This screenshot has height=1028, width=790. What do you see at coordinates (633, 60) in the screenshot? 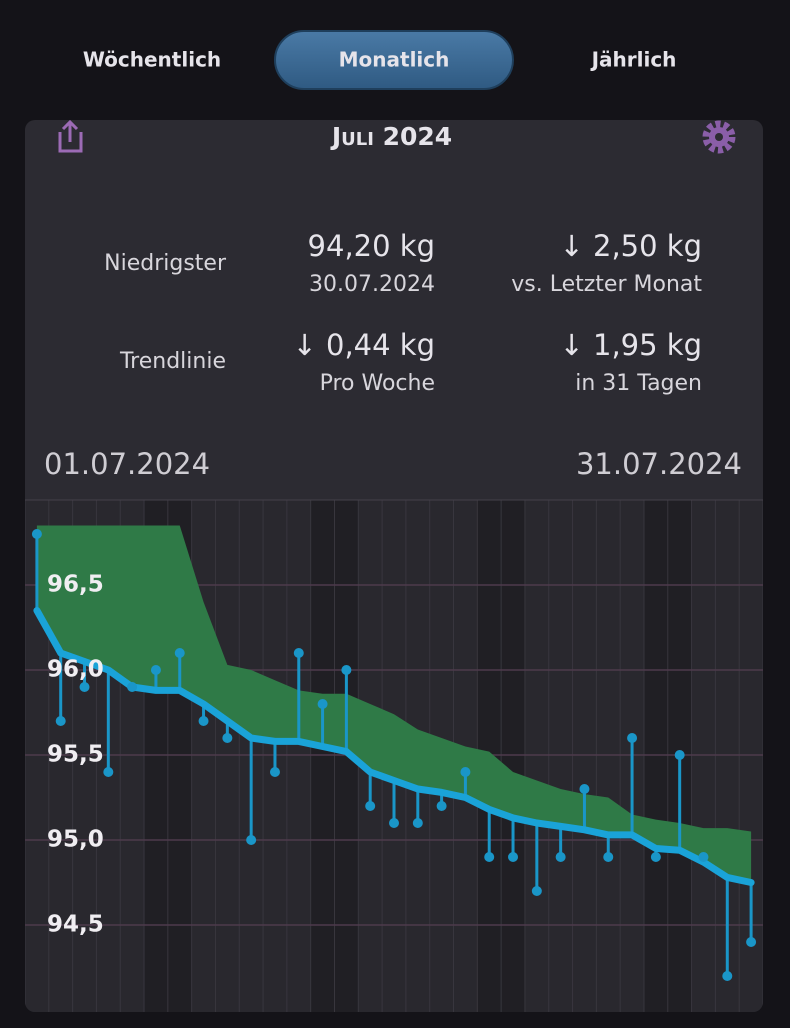
I see `tab: Jährlich` at bounding box center [633, 60].